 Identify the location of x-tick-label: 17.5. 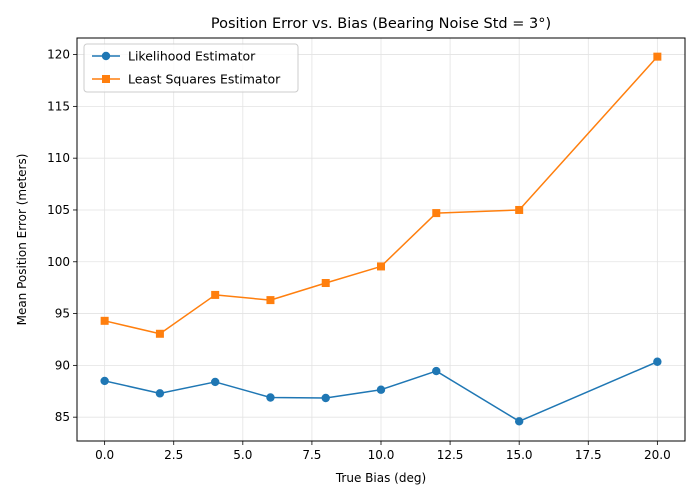
(588, 455).